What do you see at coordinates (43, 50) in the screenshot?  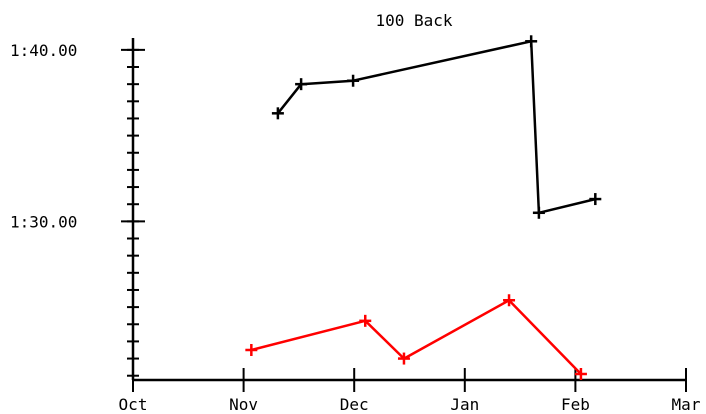 I see `y-tick-label: 1:40.00` at bounding box center [43, 50].